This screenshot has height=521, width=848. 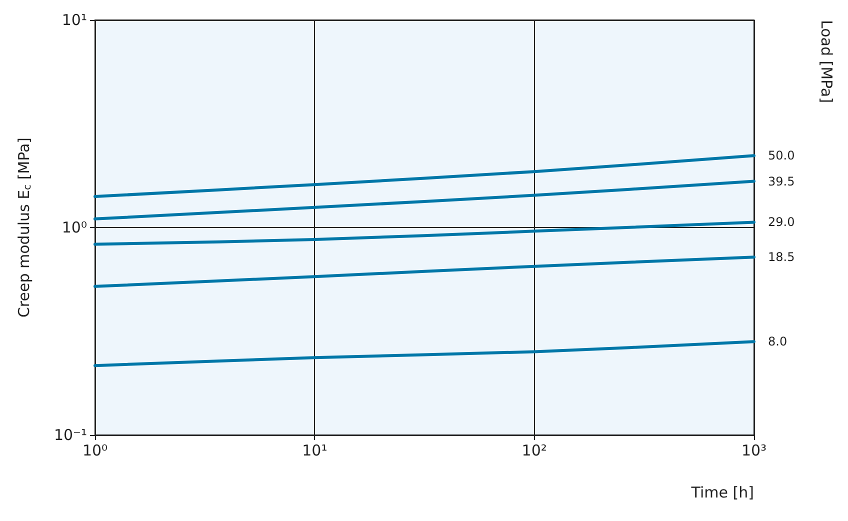 I want to click on x-tick-label: 10¹, so click(x=315, y=451).